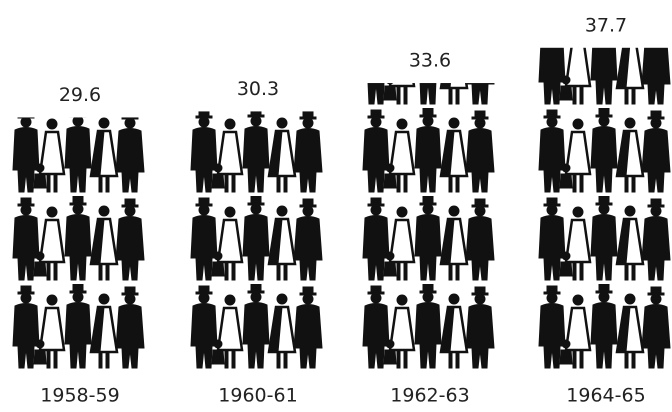  What do you see at coordinates (258, 89) in the screenshot?
I see `value-label: 30.3` at bounding box center [258, 89].